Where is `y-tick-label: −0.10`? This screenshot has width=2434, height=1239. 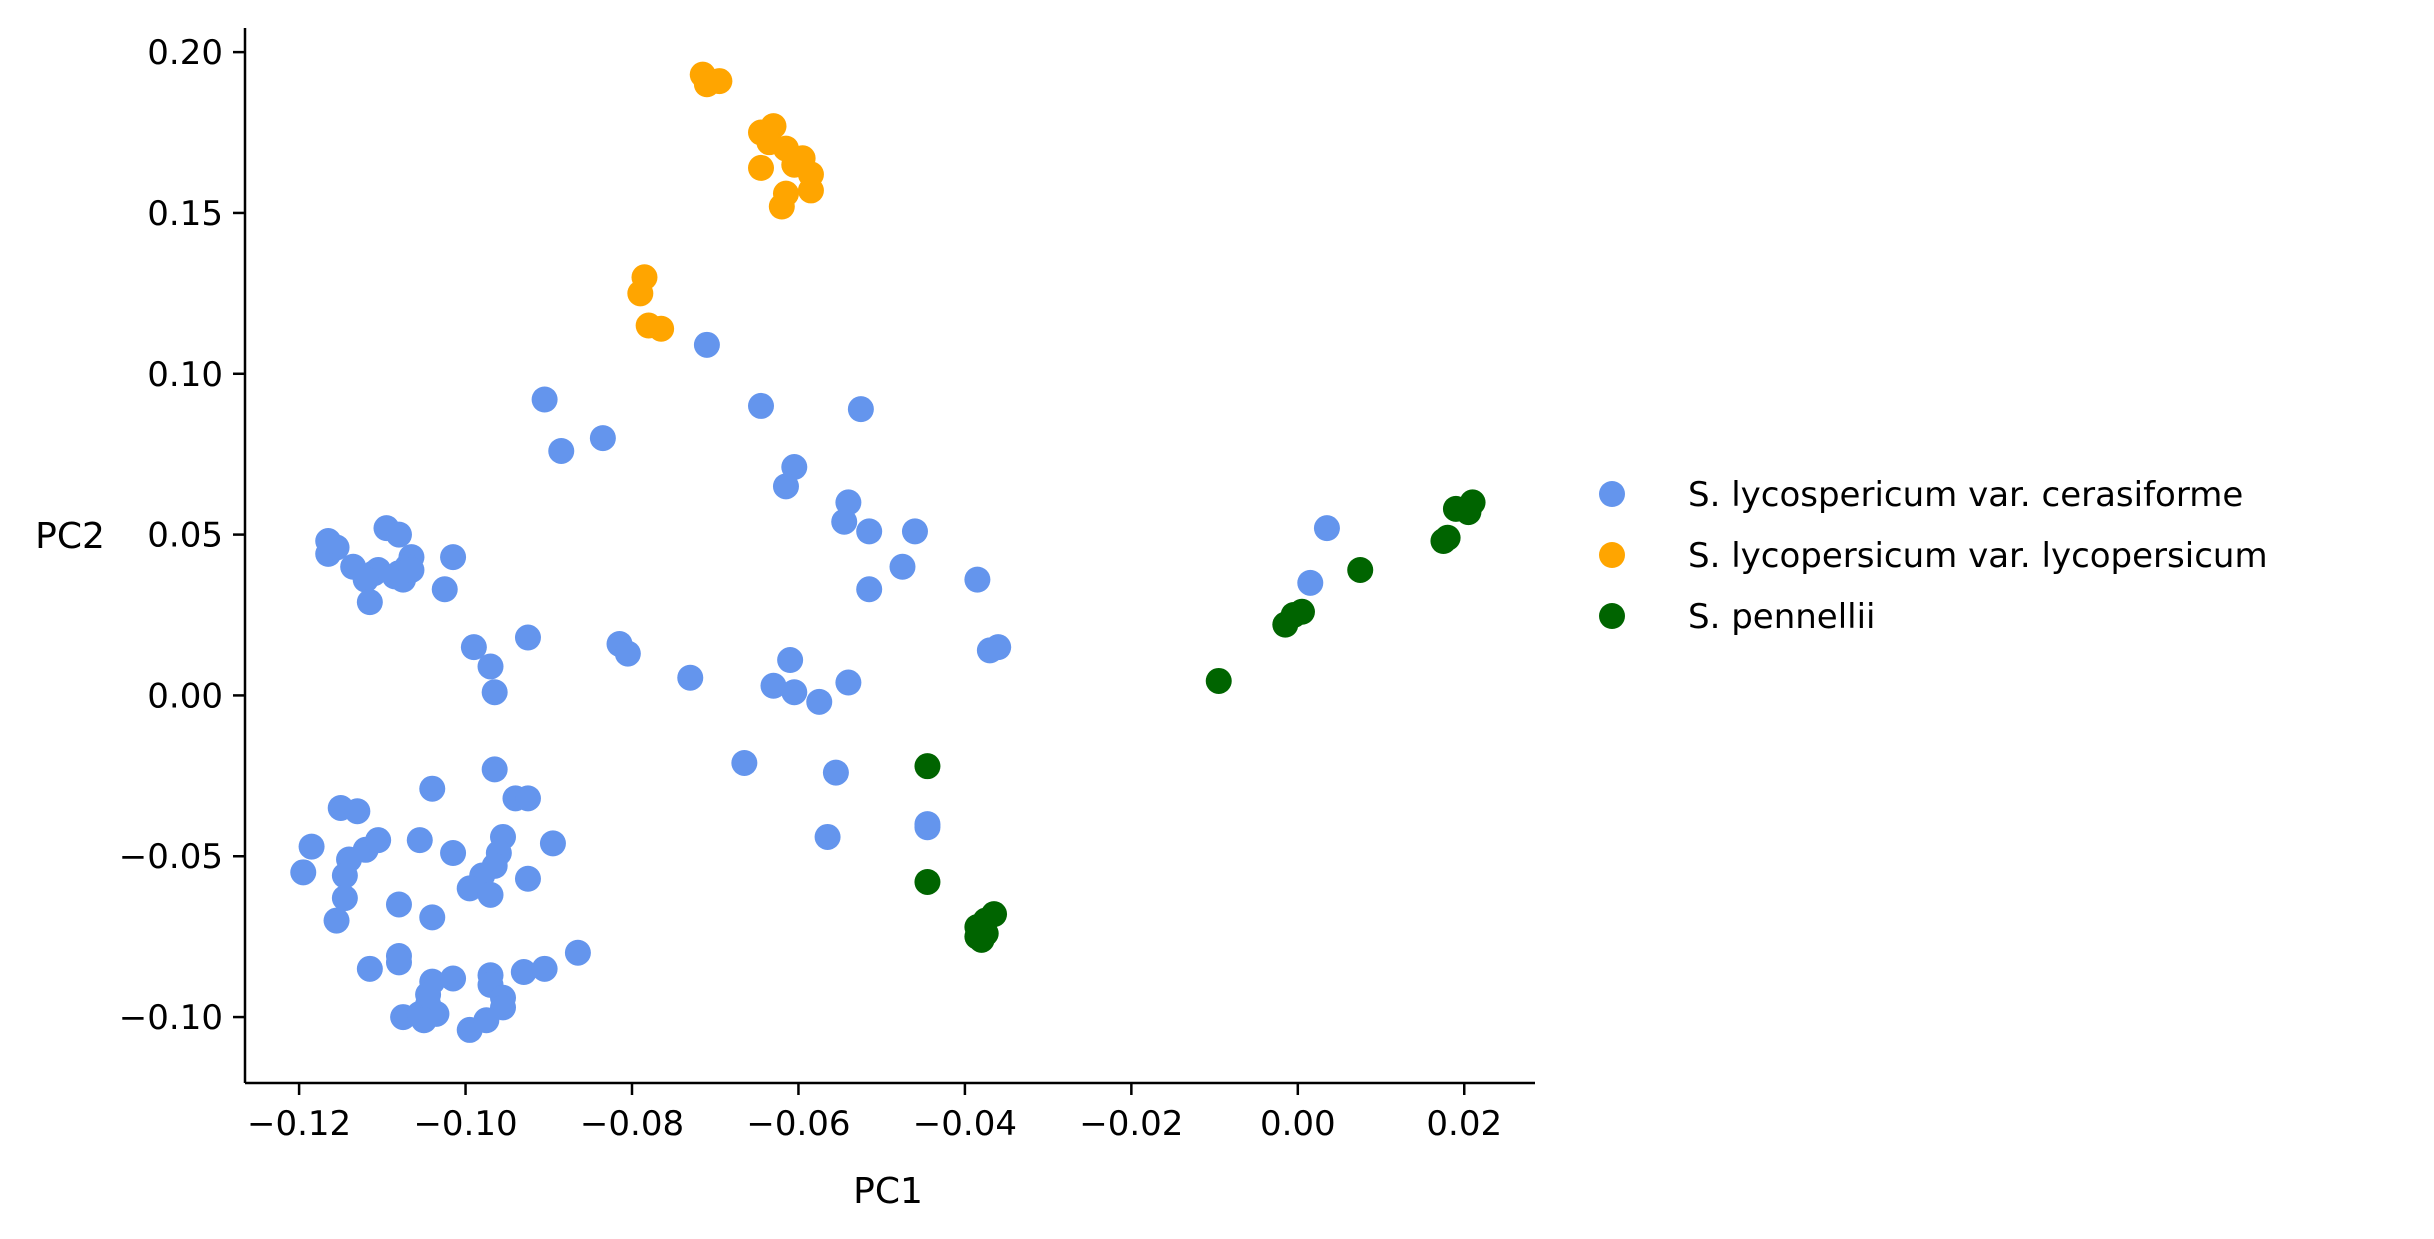 y-tick-label: −0.10 is located at coordinates (171, 1018).